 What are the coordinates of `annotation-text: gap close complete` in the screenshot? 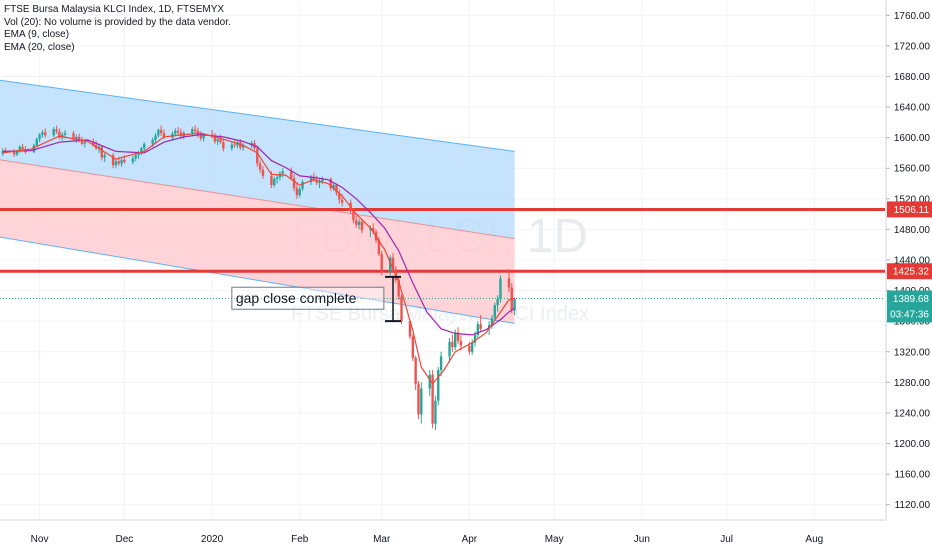 It's located at (296, 298).